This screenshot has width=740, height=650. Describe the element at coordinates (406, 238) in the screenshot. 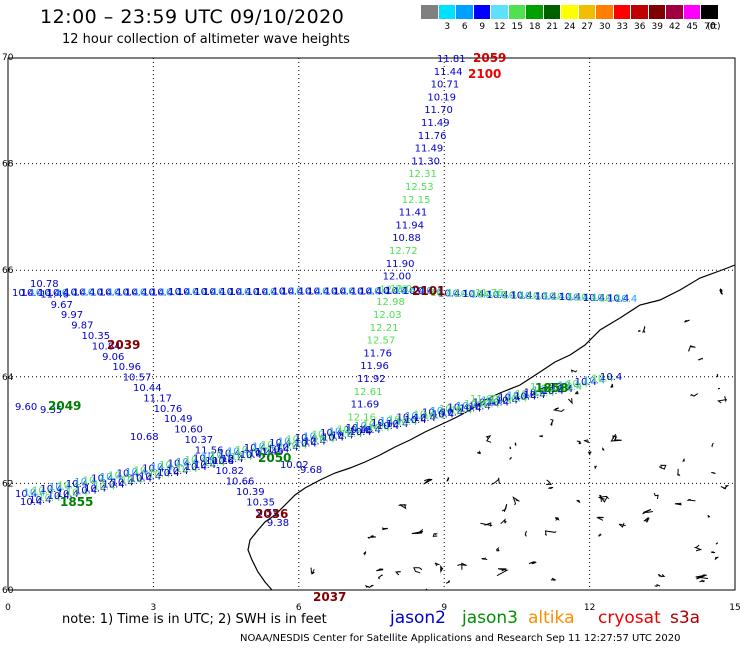

I see `swh-observation: 10.88` at that location.